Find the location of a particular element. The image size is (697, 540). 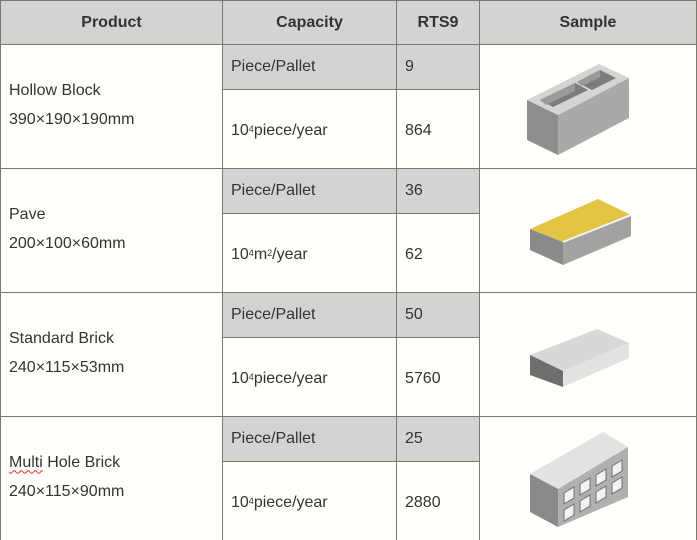

product-name: Standard Brick is located at coordinates (61, 338).